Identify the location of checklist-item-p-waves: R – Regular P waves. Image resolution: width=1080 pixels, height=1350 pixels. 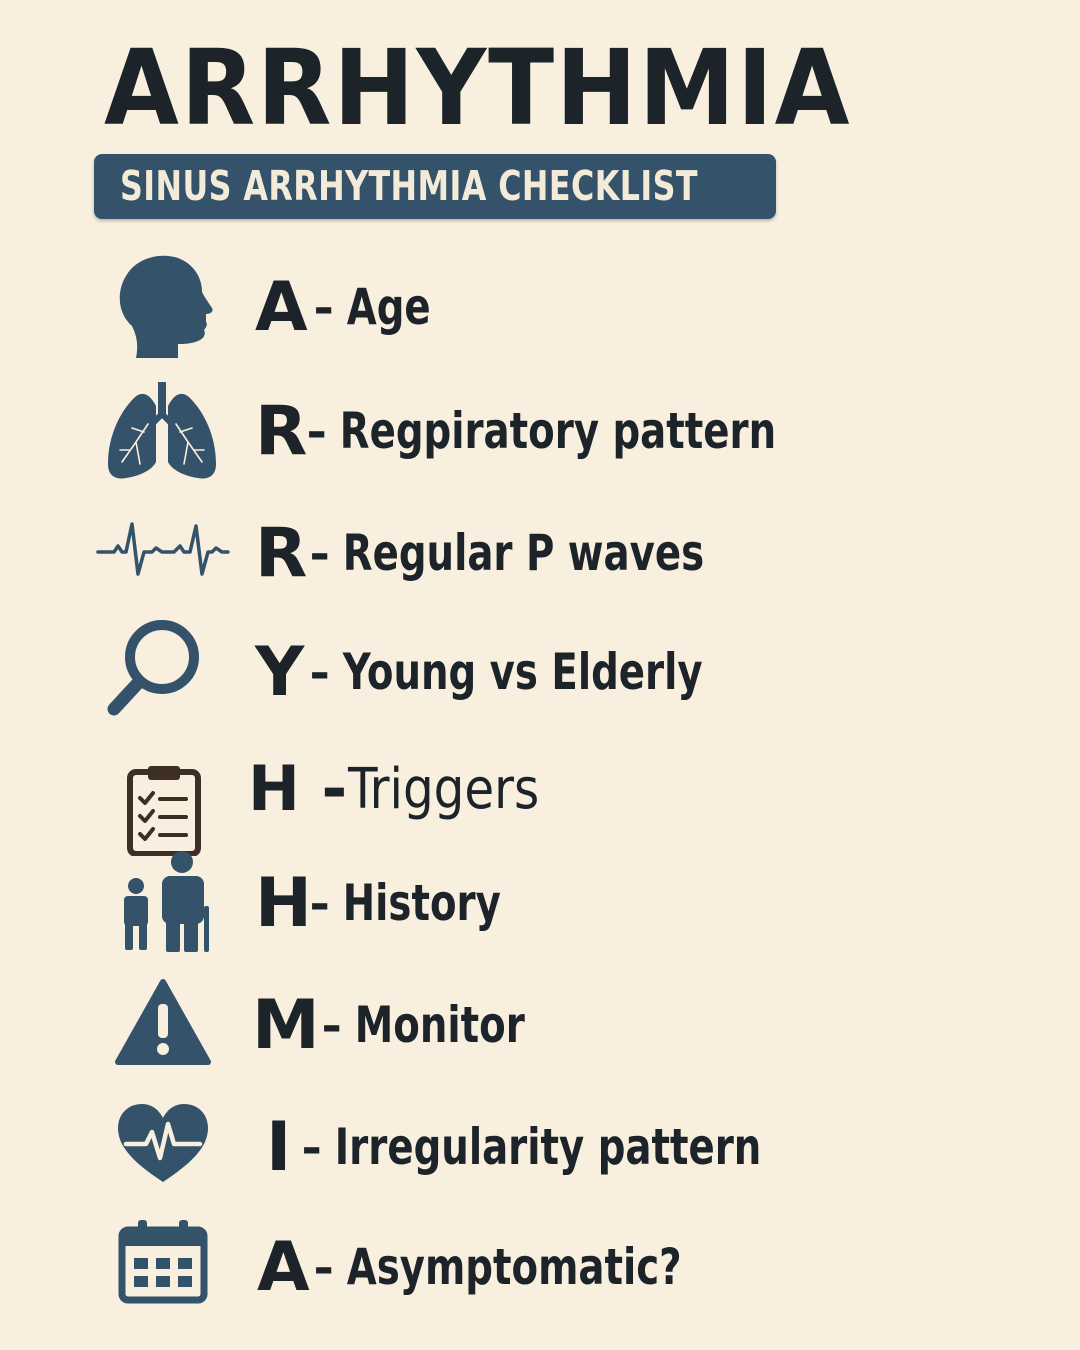
(540, 555).